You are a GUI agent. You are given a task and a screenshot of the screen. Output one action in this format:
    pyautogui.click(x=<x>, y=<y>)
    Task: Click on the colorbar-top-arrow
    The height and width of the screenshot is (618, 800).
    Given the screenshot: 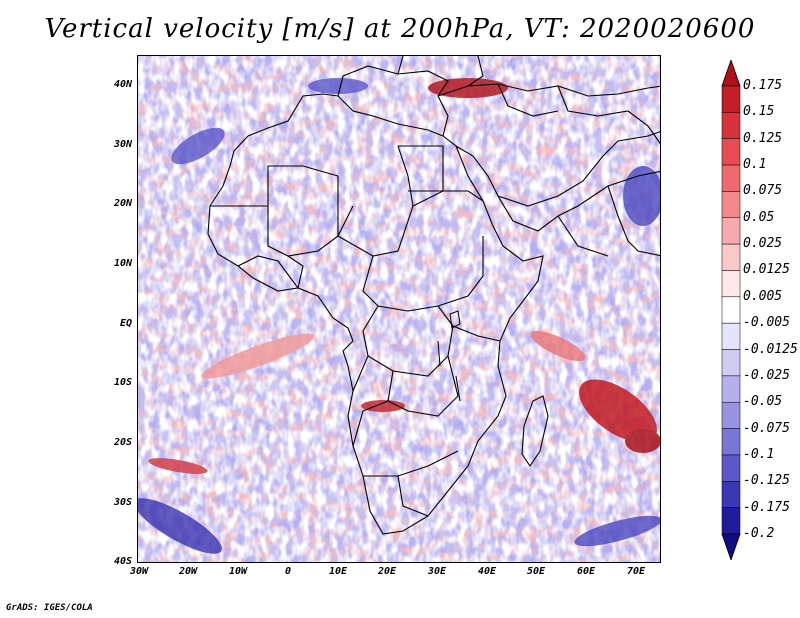 What is the action you would take?
    pyautogui.click(x=731, y=73)
    